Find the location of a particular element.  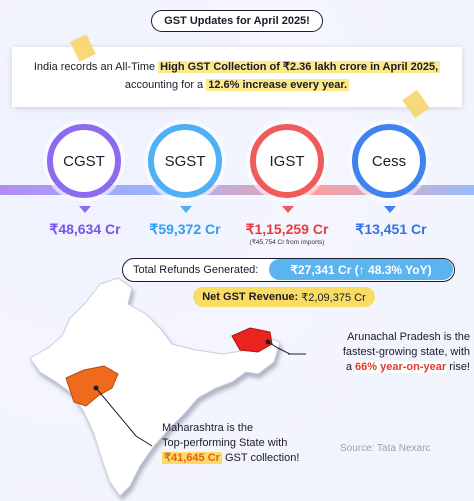

tax-name: CGST is located at coordinates (84, 161).